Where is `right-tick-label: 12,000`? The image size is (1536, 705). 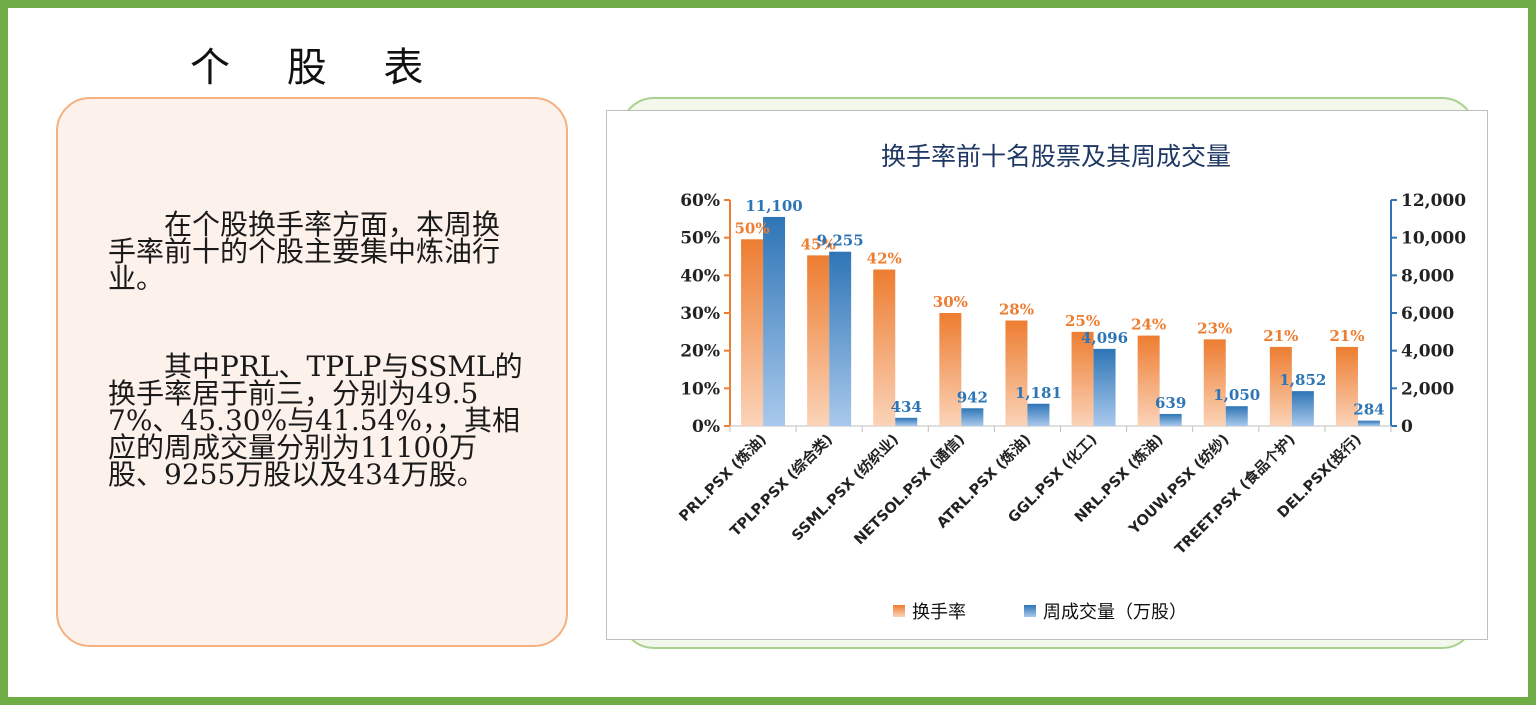 right-tick-label: 12,000 is located at coordinates (1433, 201).